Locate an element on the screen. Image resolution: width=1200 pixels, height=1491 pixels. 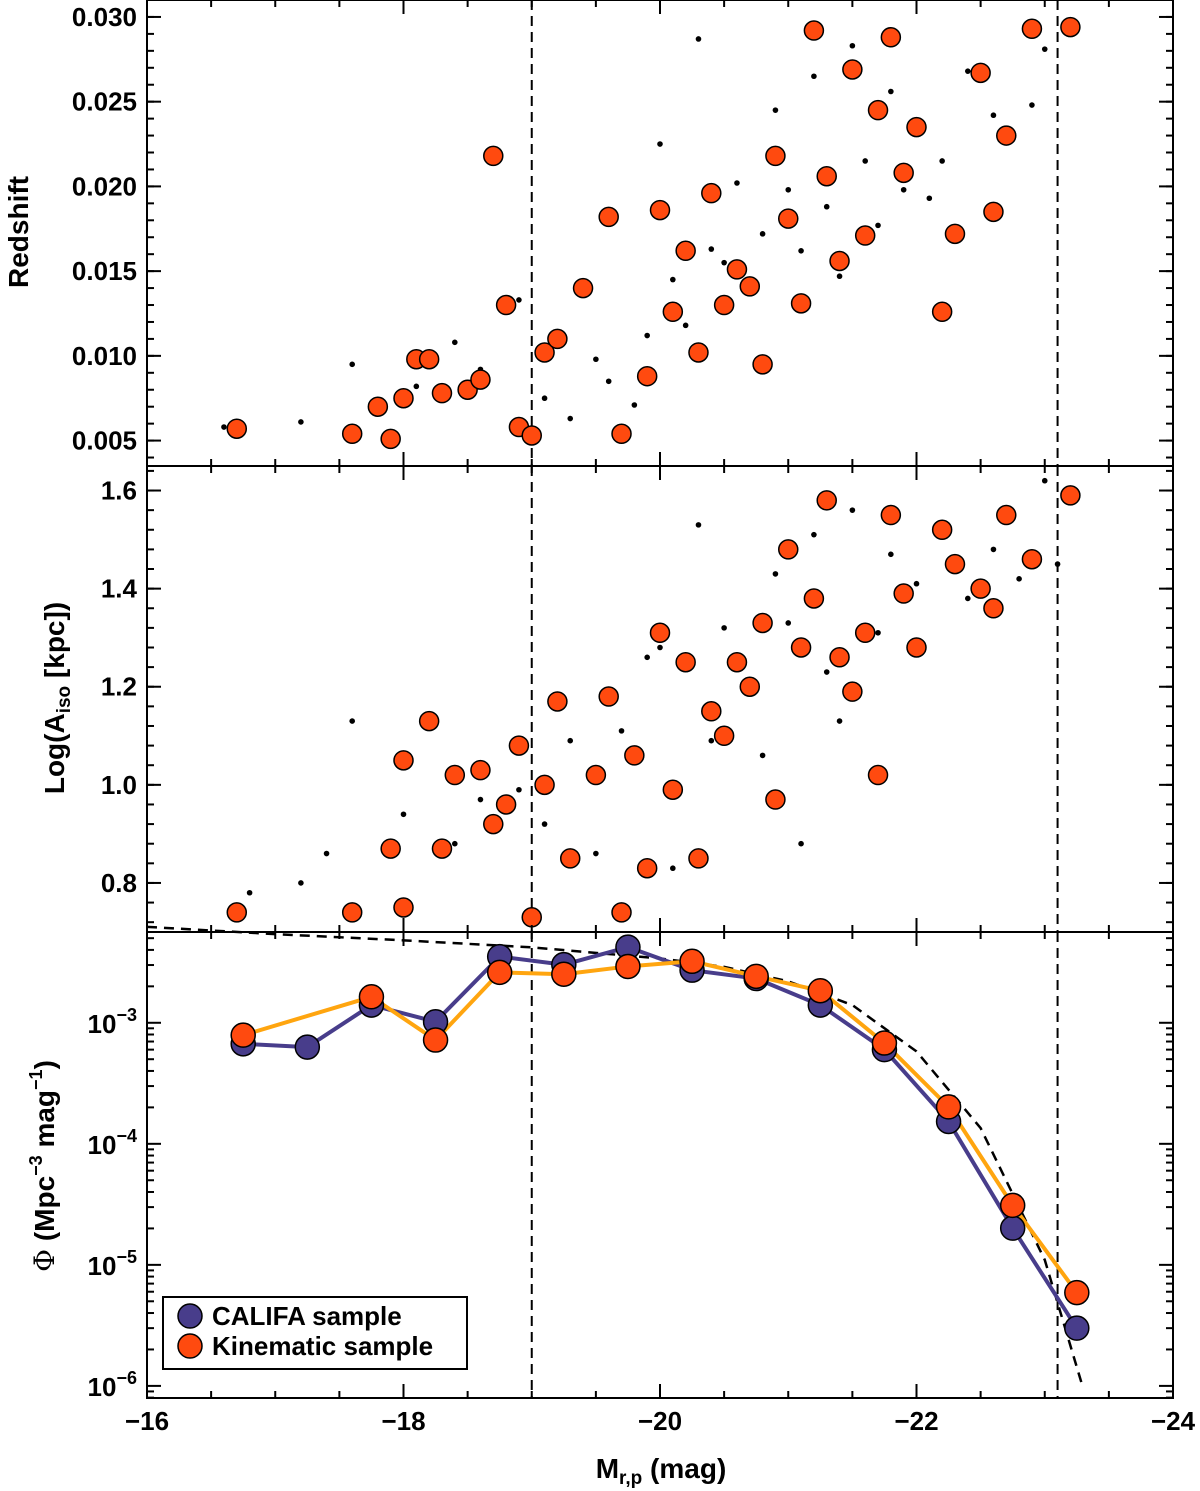
y-tick-label: 0.8 is located at coordinates (119, 883).